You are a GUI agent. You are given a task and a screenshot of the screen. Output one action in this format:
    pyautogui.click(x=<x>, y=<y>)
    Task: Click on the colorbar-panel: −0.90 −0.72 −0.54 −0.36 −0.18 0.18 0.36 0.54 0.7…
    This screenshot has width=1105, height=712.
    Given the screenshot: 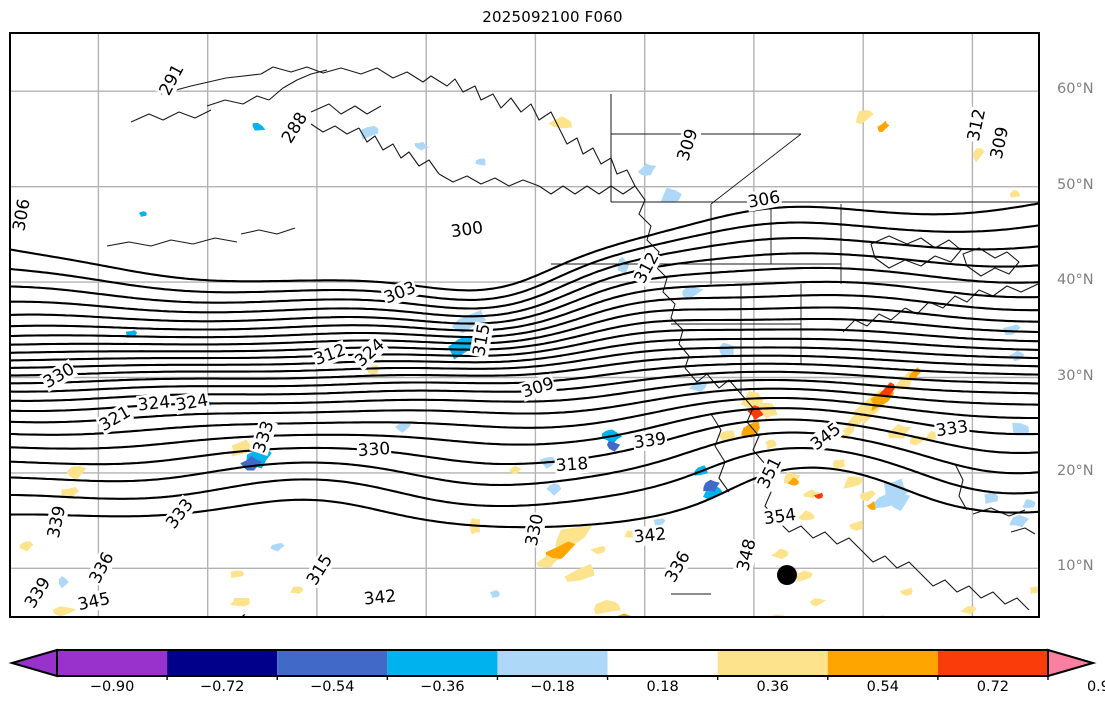 What is the action you would take?
    pyautogui.click(x=552, y=680)
    